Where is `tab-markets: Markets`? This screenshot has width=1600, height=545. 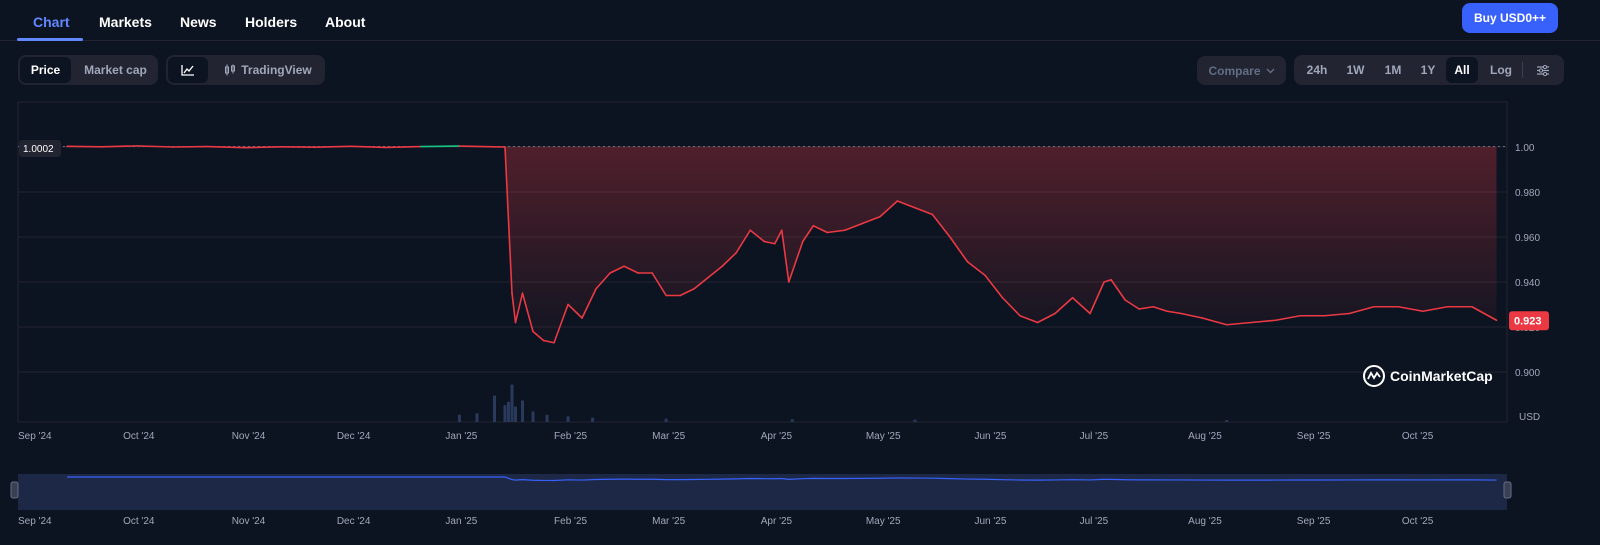
tab-markets: Markets is located at coordinates (125, 22).